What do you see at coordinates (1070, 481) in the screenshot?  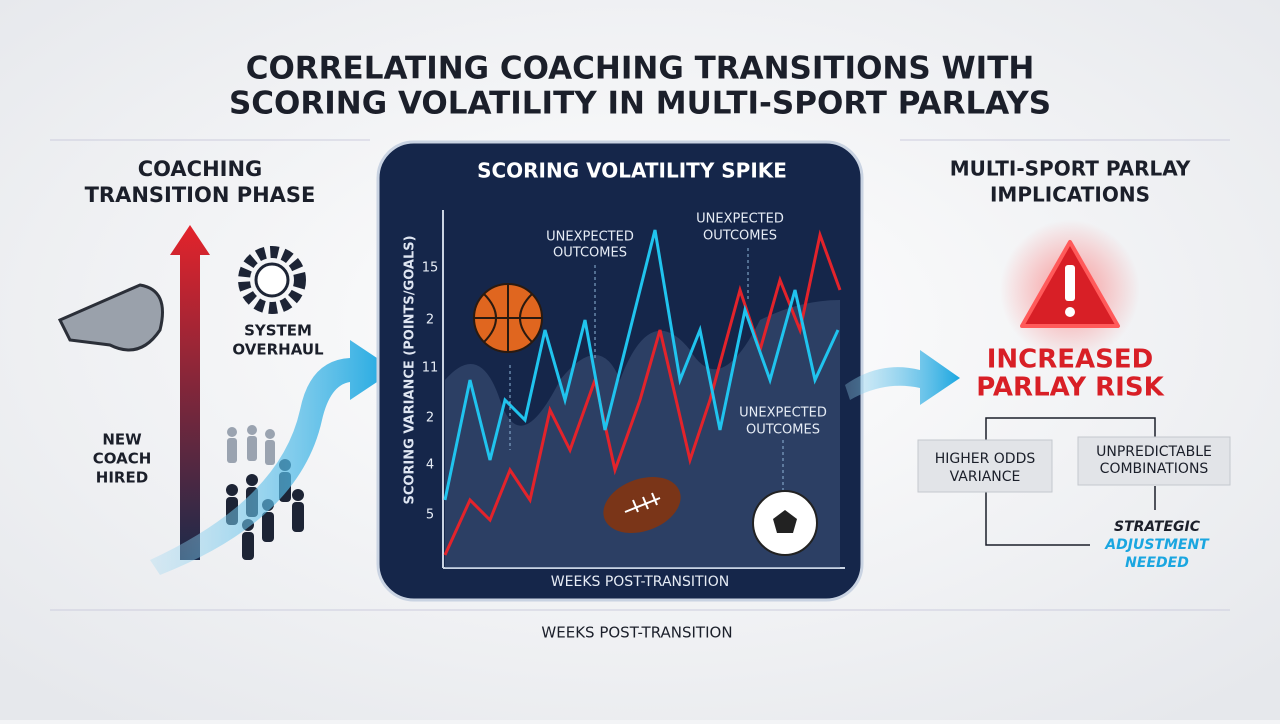 I see `connectors` at bounding box center [1070, 481].